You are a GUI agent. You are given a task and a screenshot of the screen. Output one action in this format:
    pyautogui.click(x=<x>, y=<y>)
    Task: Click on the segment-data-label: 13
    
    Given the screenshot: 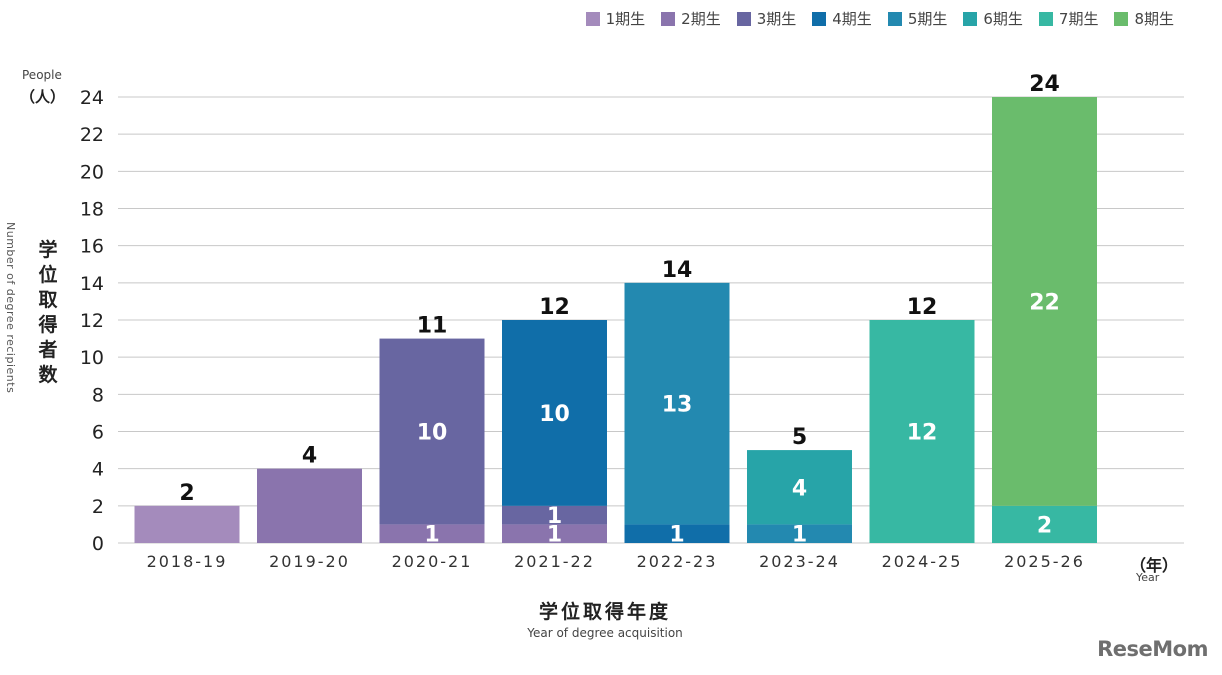 What is the action you would take?
    pyautogui.click(x=677, y=405)
    